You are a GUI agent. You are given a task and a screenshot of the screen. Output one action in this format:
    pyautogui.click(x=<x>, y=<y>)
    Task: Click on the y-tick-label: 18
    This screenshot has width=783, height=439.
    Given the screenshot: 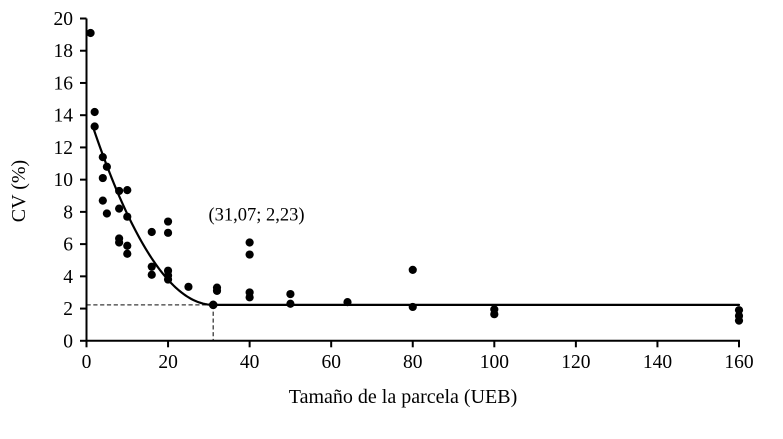 What is the action you would take?
    pyautogui.click(x=64, y=51)
    